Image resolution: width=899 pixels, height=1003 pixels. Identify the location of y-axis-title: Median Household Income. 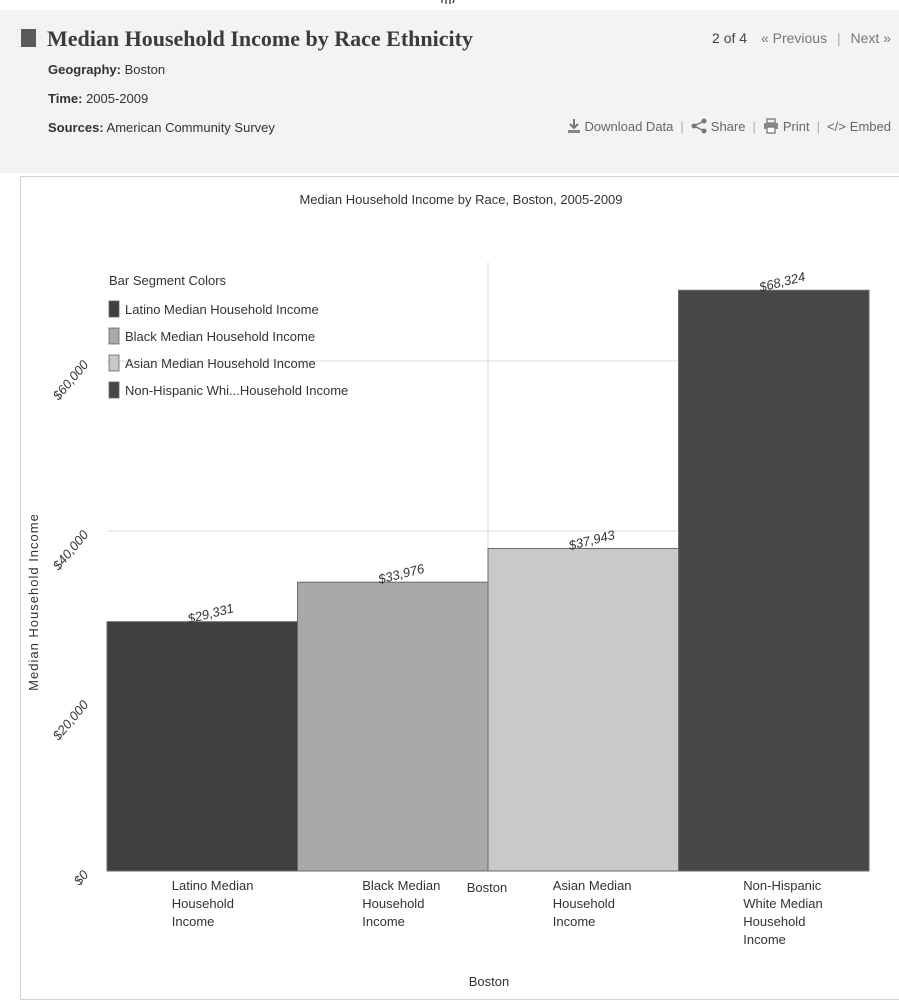
(33, 602).